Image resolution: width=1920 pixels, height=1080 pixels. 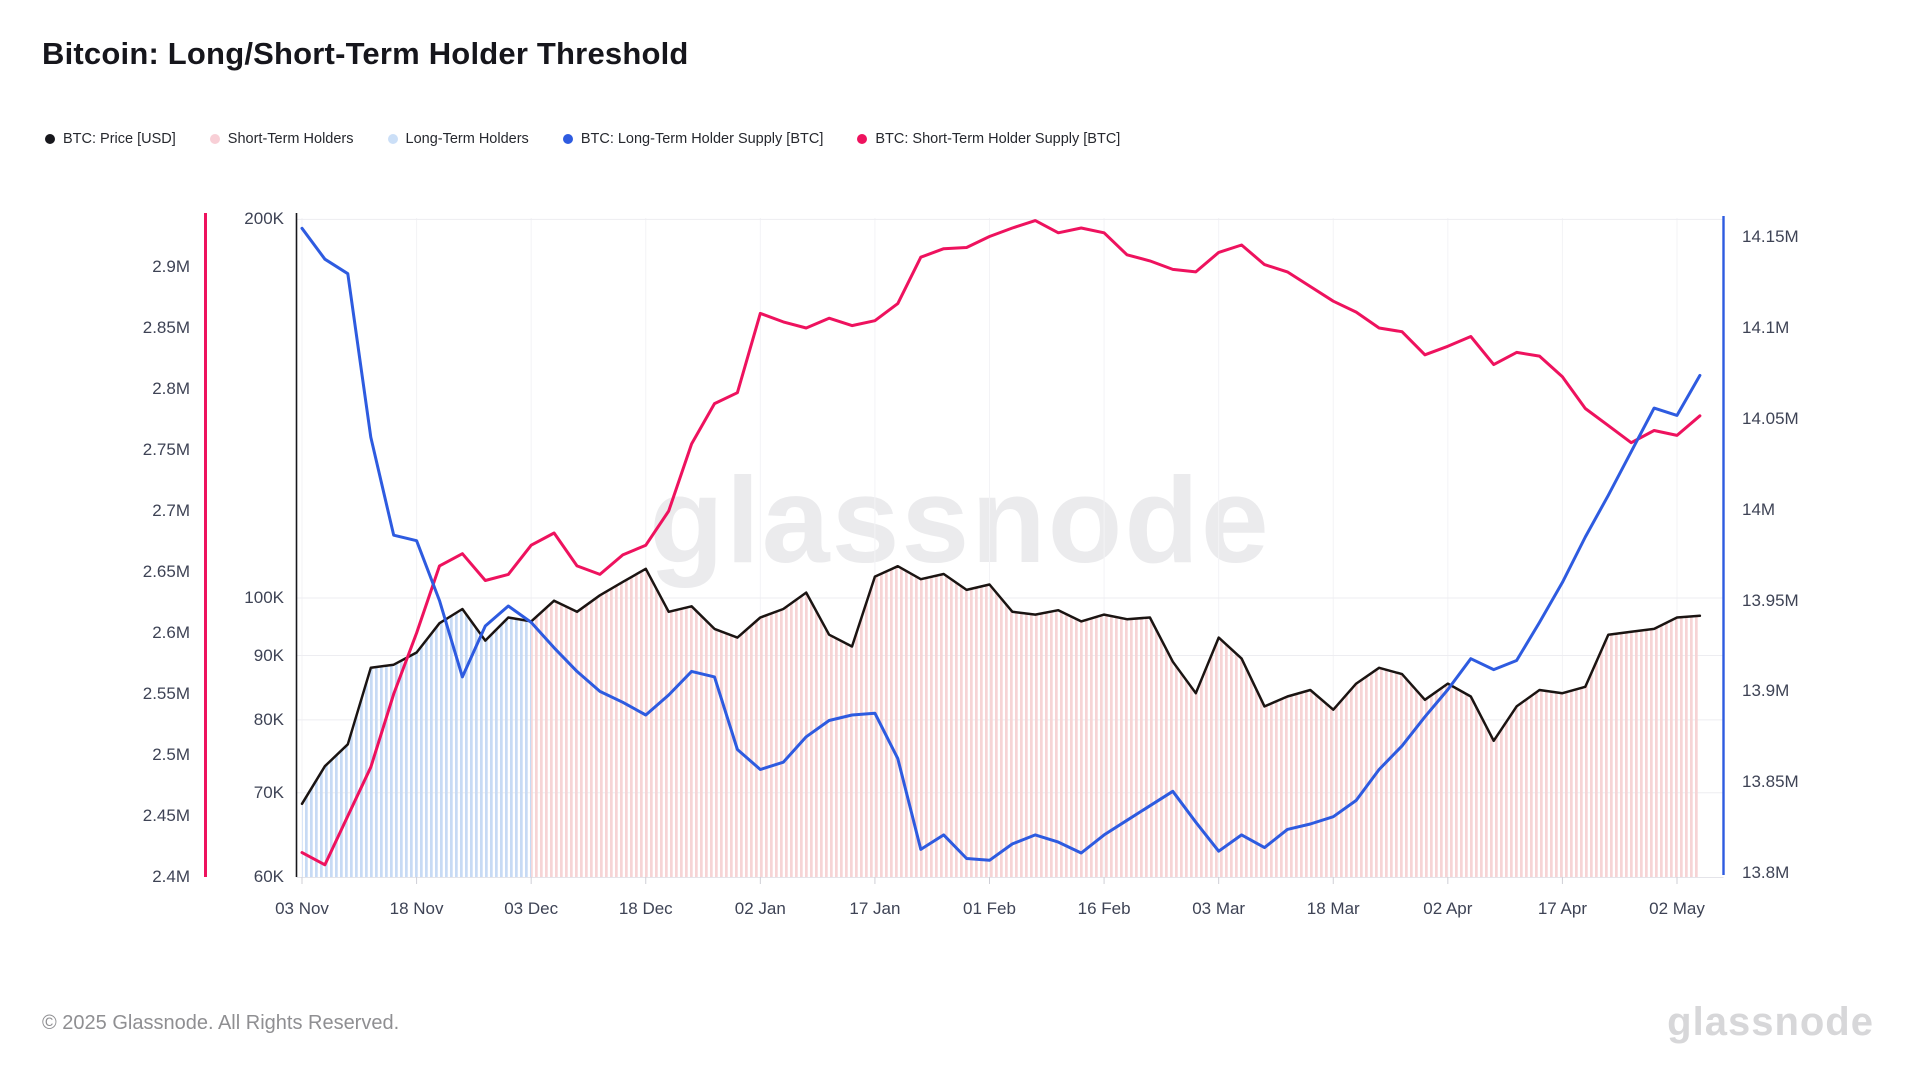 What do you see at coordinates (1104, 908) in the screenshot?
I see `x-axis-label: 16 Feb` at bounding box center [1104, 908].